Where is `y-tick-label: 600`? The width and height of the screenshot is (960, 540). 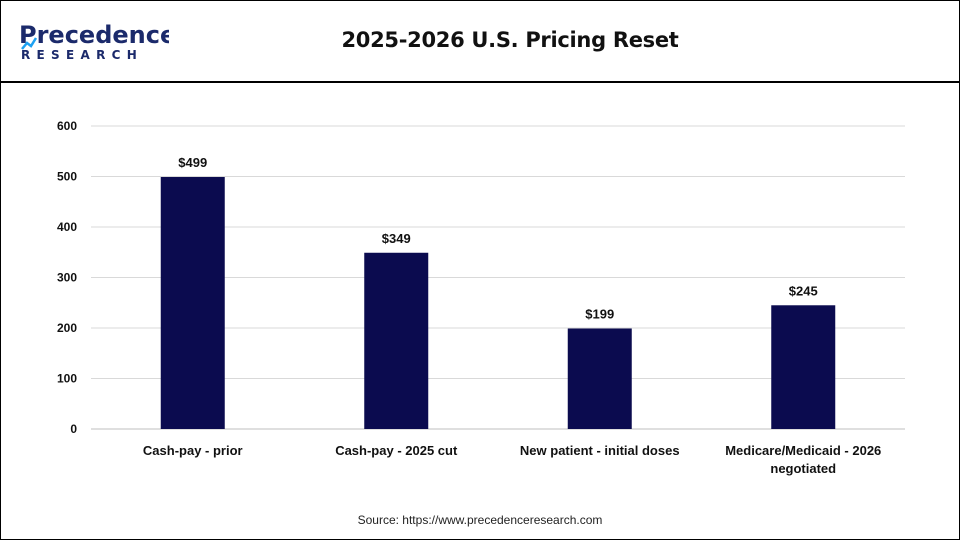 y-tick-label: 600 is located at coordinates (67, 126).